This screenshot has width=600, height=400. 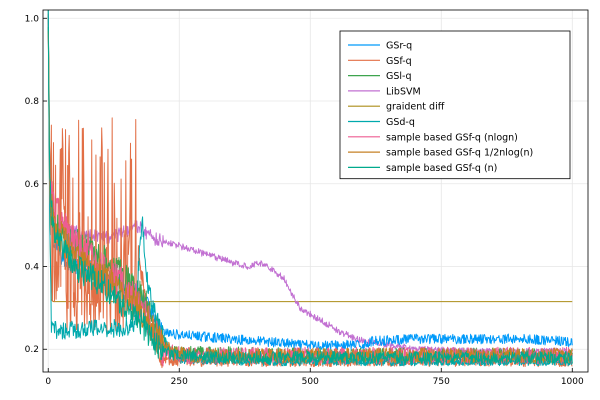 What do you see at coordinates (399, 61) in the screenshot?
I see `legend-label: GSf-q` at bounding box center [399, 61].